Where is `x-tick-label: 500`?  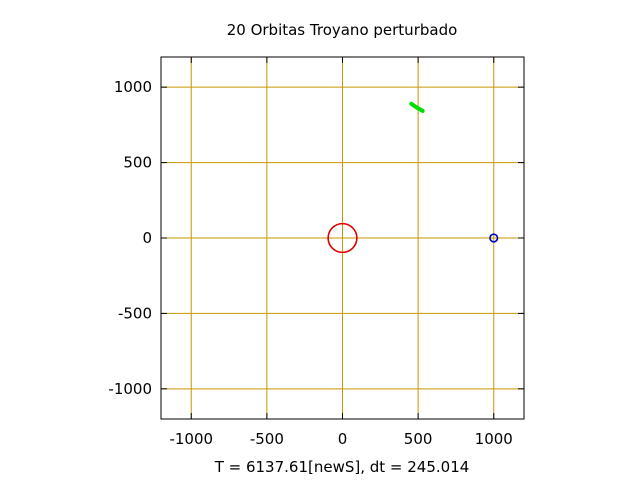
x-tick-label: 500 is located at coordinates (418, 439).